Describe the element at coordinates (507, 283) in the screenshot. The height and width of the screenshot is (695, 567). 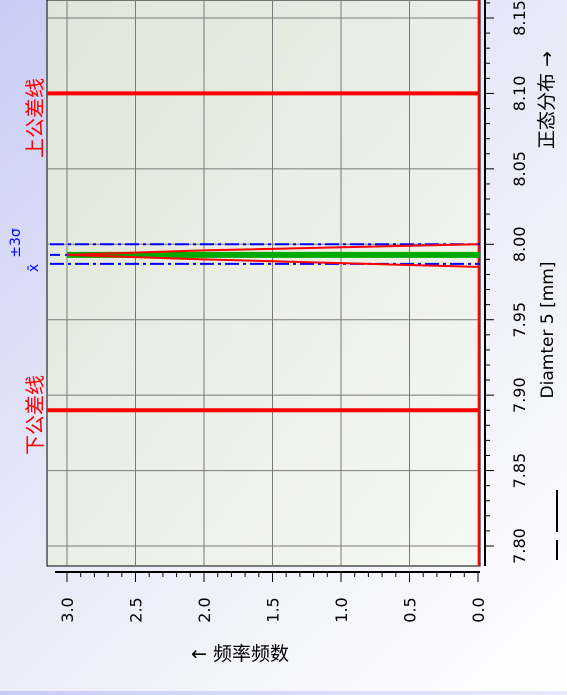
I see `x-ticks: 7.80 7.85 7.90 7.95 8.00 8.05 8.10 8.15` at that location.